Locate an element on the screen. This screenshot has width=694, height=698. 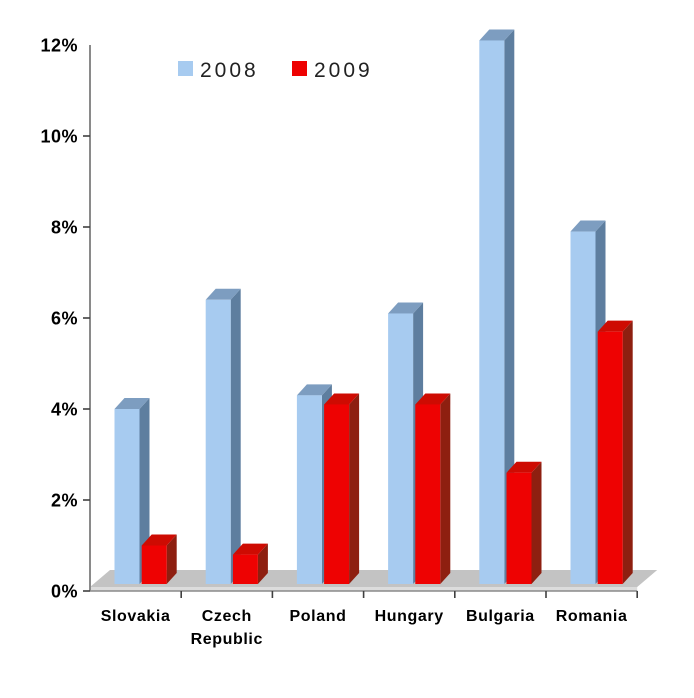
y-tick-label-12: 12% is located at coordinates (59, 46).